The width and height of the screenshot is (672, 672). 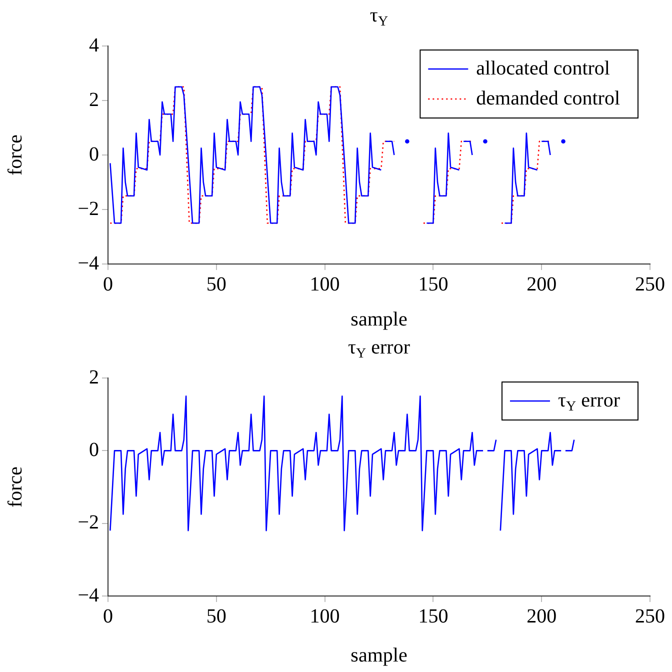 I want to click on legend-label: demanded control, so click(x=548, y=98).